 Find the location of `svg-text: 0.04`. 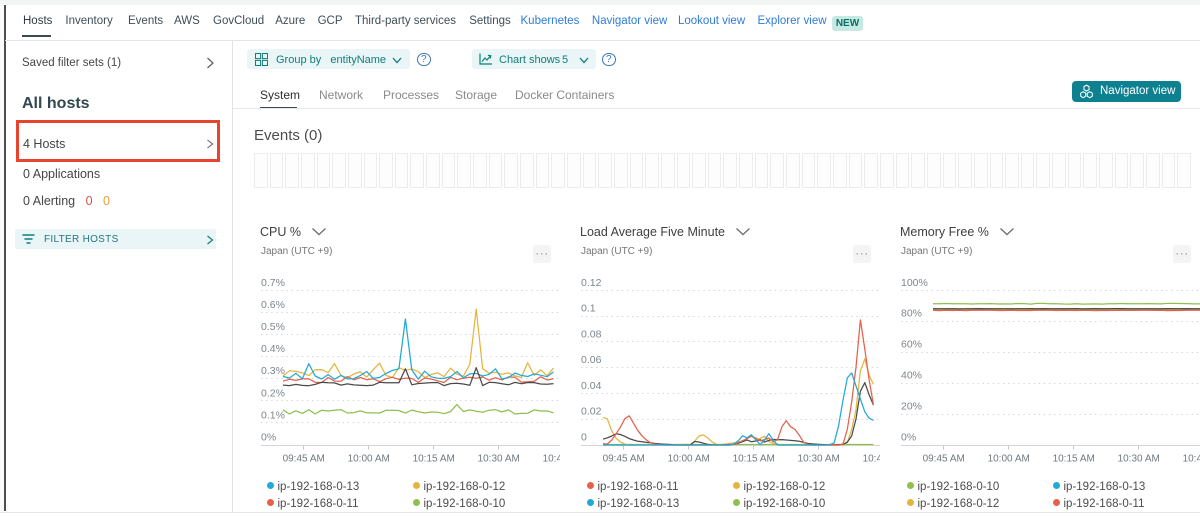

svg-text: 0.04 is located at coordinates (591, 386).